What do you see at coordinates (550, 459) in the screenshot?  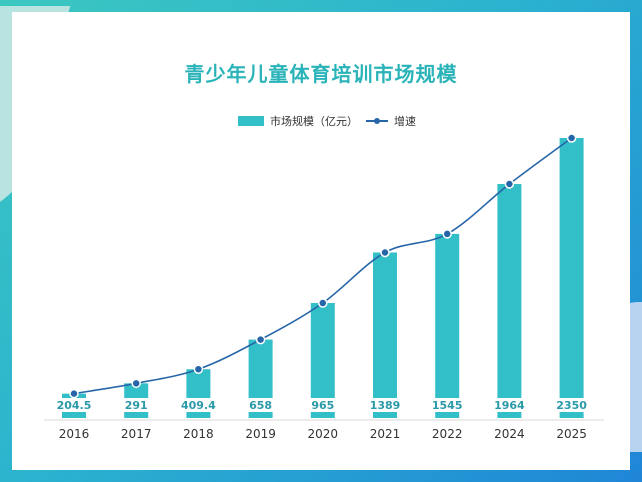 I see `watermark-text: 网易号 | 体育培训中心` at bounding box center [550, 459].